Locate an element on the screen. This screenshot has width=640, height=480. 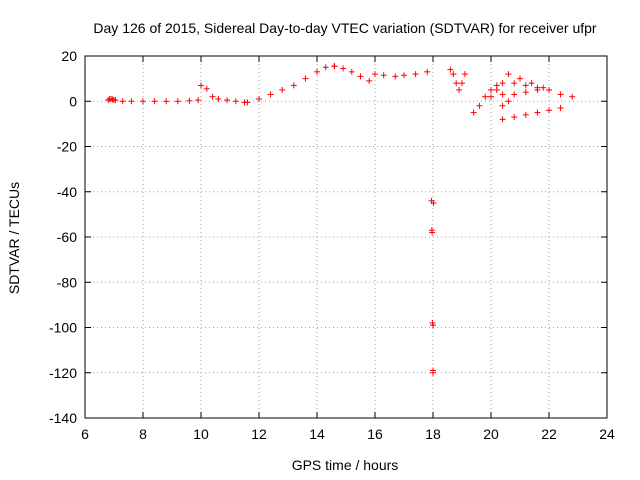
x-tick-labels: 6 8 10 12 14 16 18 20 22 24 is located at coordinates (348, 434).